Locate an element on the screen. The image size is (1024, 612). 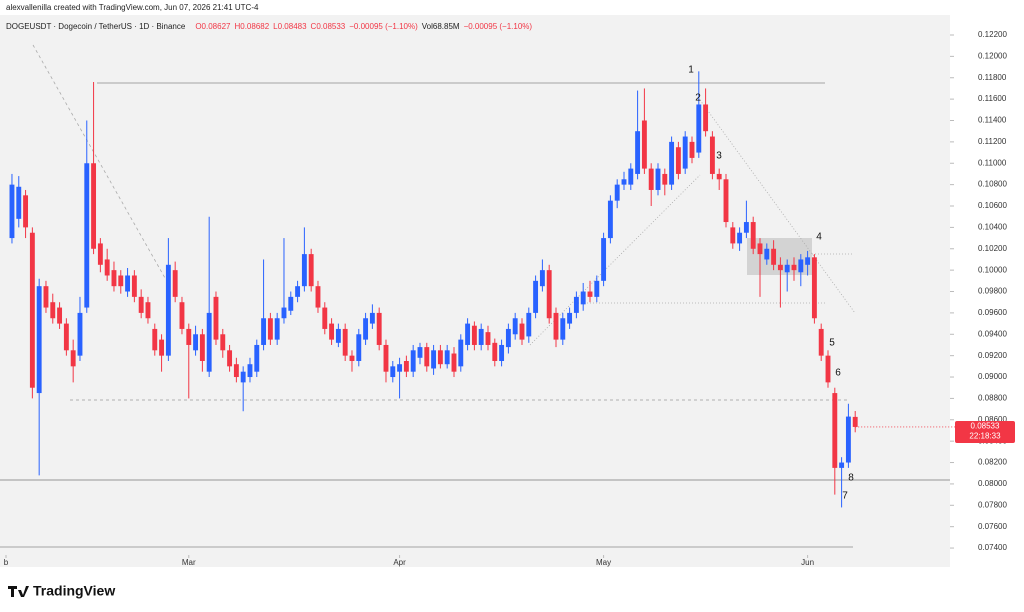
brand: TradingView is located at coordinates (74, 591).